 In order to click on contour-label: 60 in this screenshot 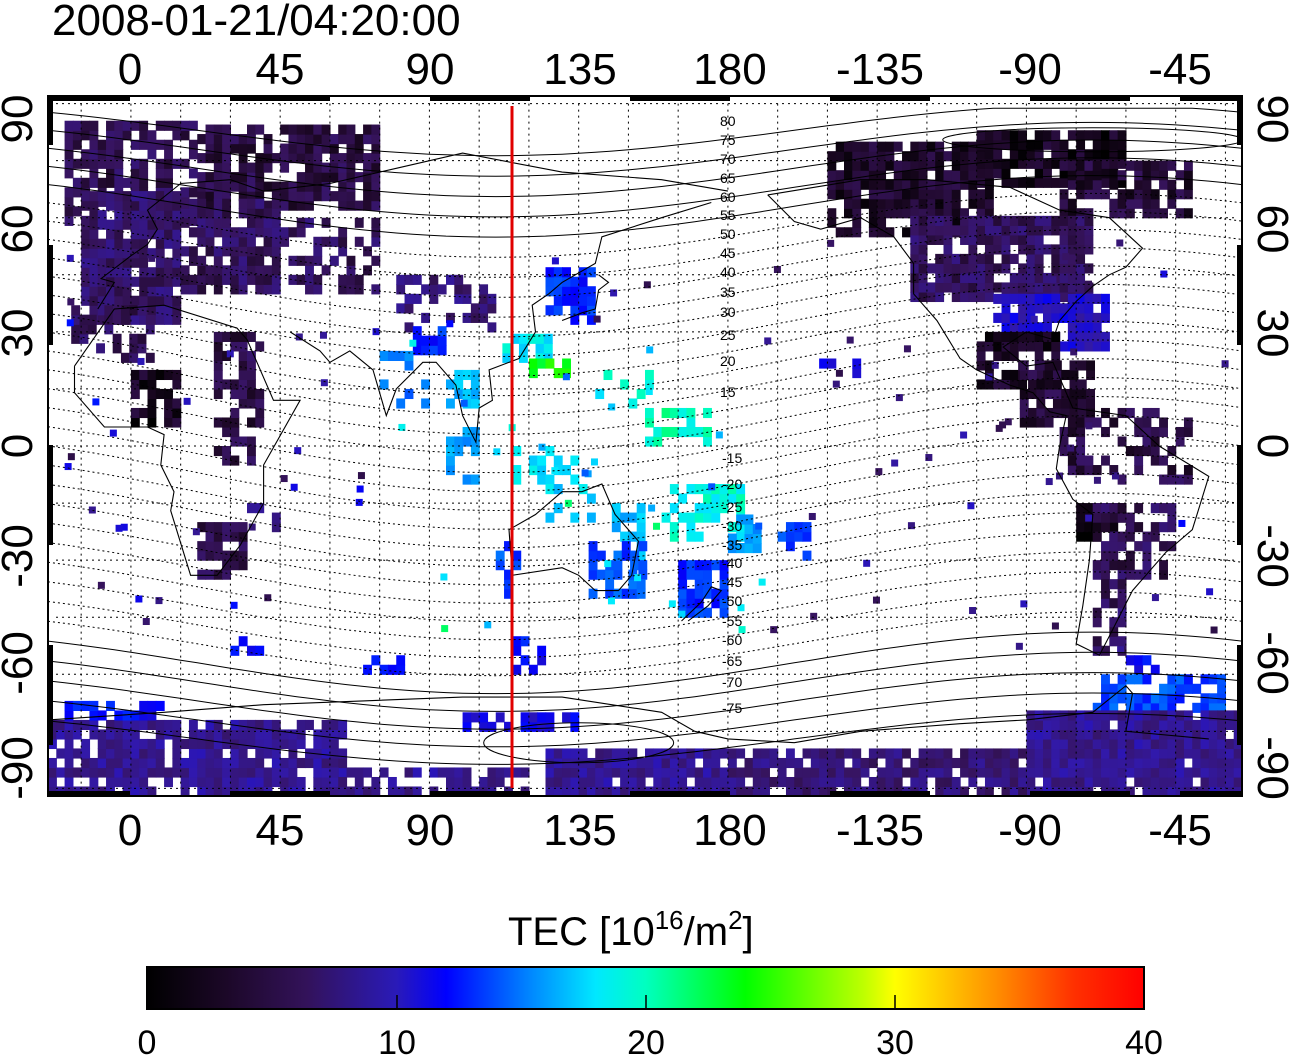, I will do `click(728, 197)`.